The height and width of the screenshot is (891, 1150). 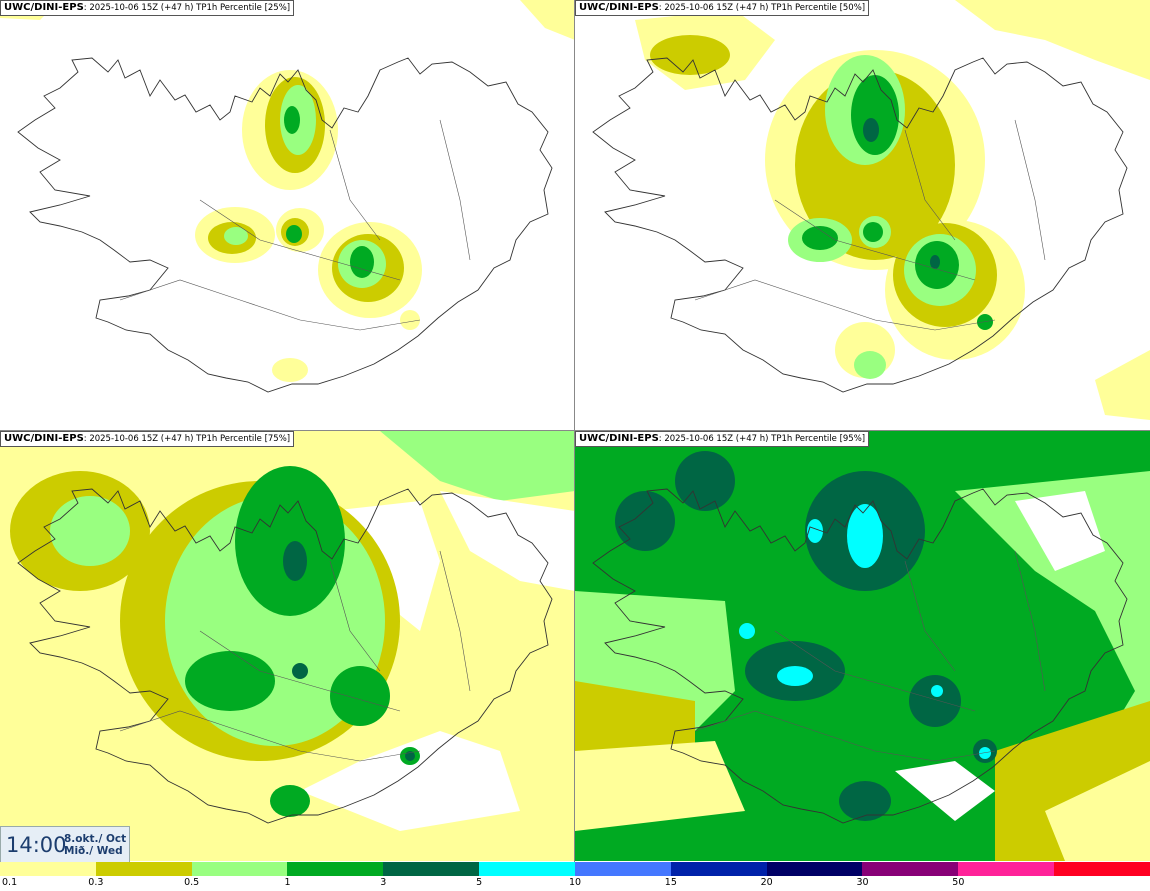 What do you see at coordinates (958, 882) in the screenshot?
I see `legend-tick-label: 50` at bounding box center [958, 882].